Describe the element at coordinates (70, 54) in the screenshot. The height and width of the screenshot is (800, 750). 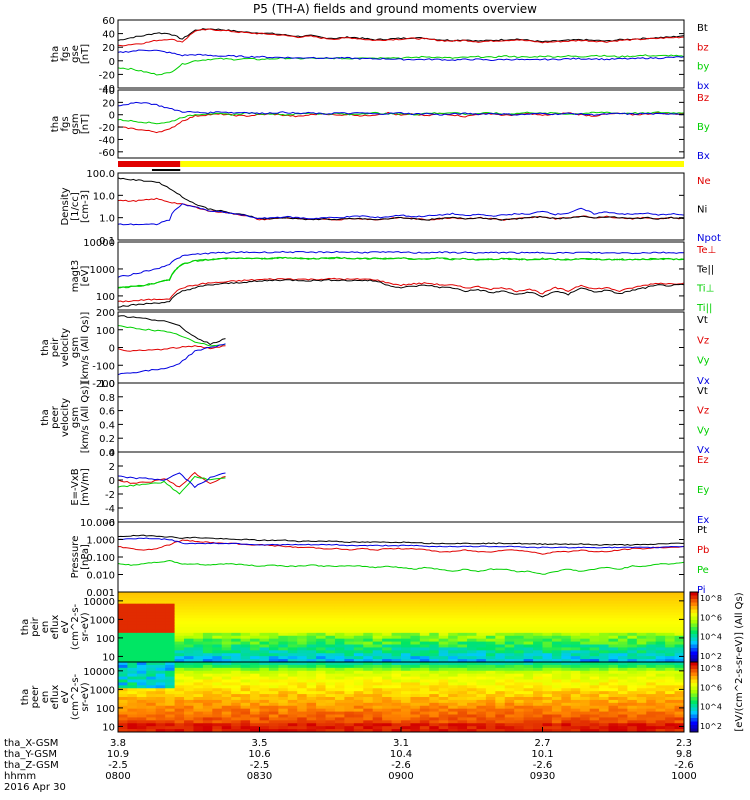
I see `y-axis-label: tha fgs gse [nT]` at that location.